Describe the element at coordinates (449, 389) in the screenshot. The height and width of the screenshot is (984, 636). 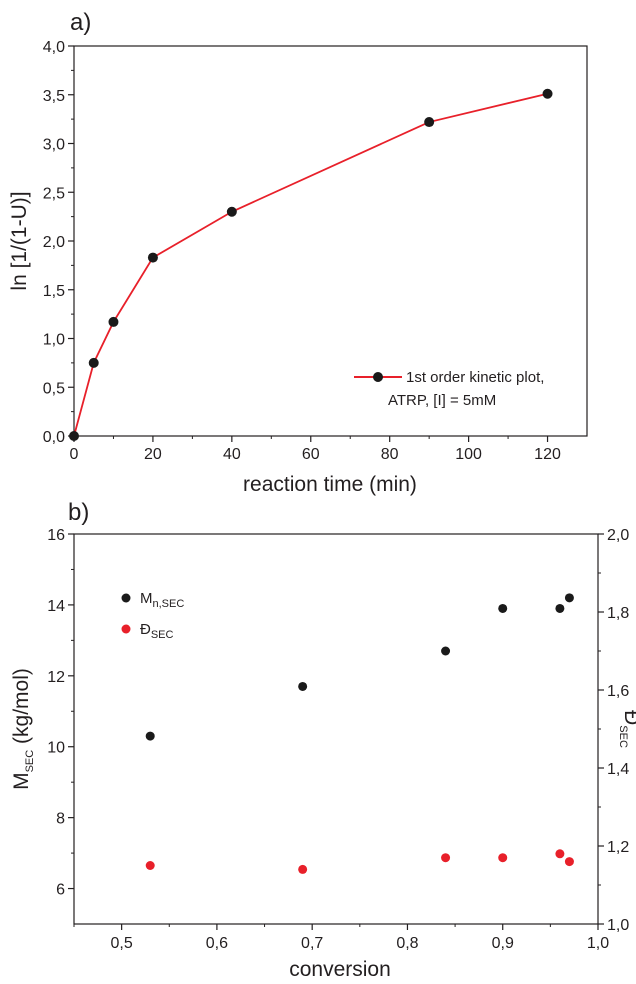
I see `panel-a-legend: 1st order kinetic plot, ATRP, [I] = 5mM` at that location.